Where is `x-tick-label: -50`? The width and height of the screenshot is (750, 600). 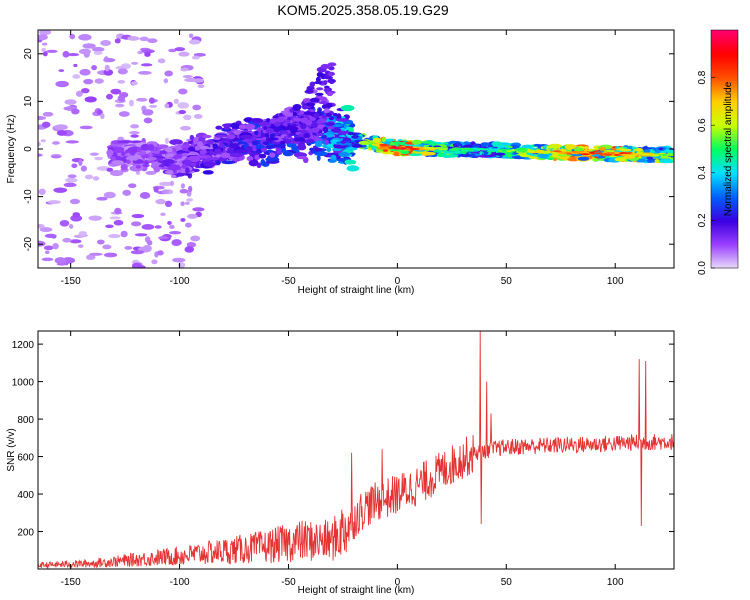 x-tick-label: -50 is located at coordinates (288, 582).